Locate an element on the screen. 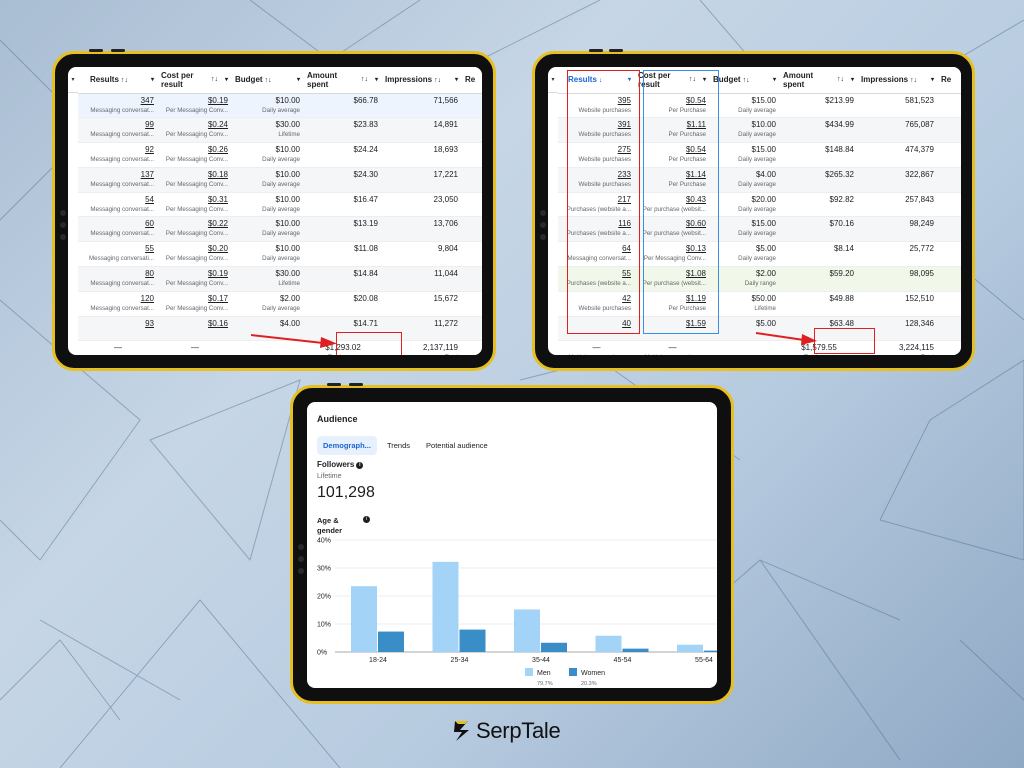 This screenshot has height=768, width=1024. impressions-cell-value: 98,249 is located at coordinates (921, 224).